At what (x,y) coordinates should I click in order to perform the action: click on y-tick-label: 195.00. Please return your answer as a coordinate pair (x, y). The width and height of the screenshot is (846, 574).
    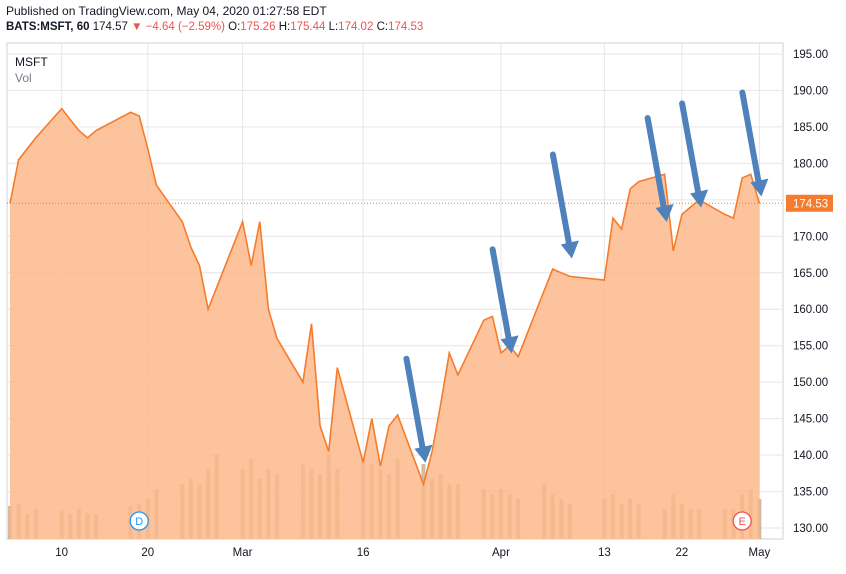
    Looking at the image, I should click on (810, 55).